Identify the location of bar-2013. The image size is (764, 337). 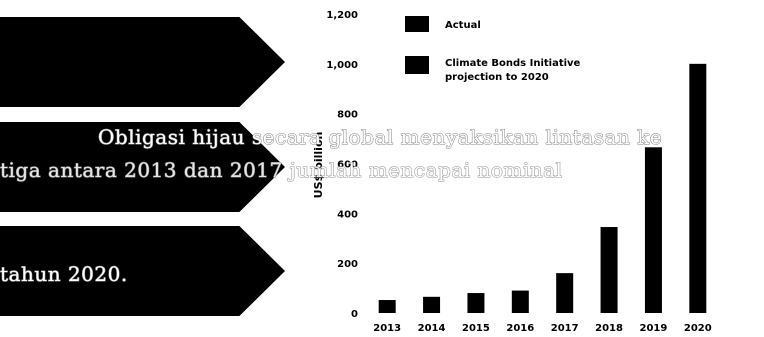
(387, 306).